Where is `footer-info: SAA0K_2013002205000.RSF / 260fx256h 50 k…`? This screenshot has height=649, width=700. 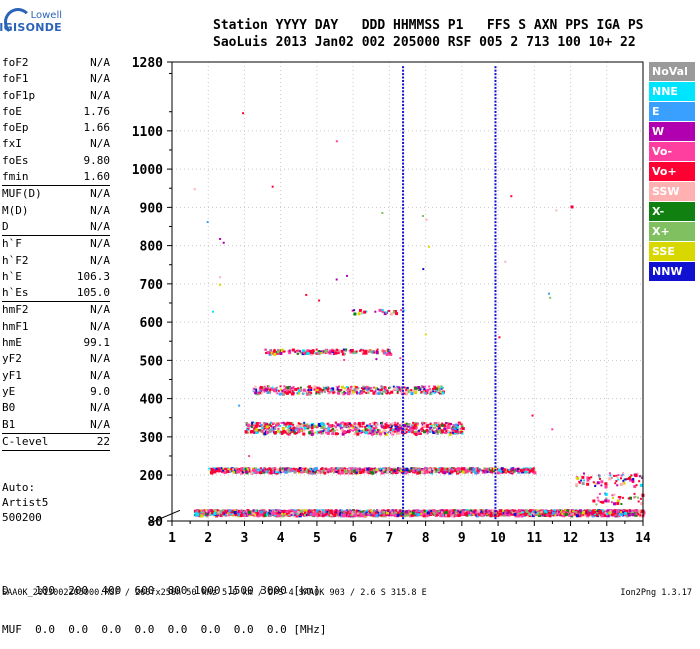
footer-info: SAA0K_2013002205000.RSF / 260fx256h 50 k… is located at coordinates (214, 593).